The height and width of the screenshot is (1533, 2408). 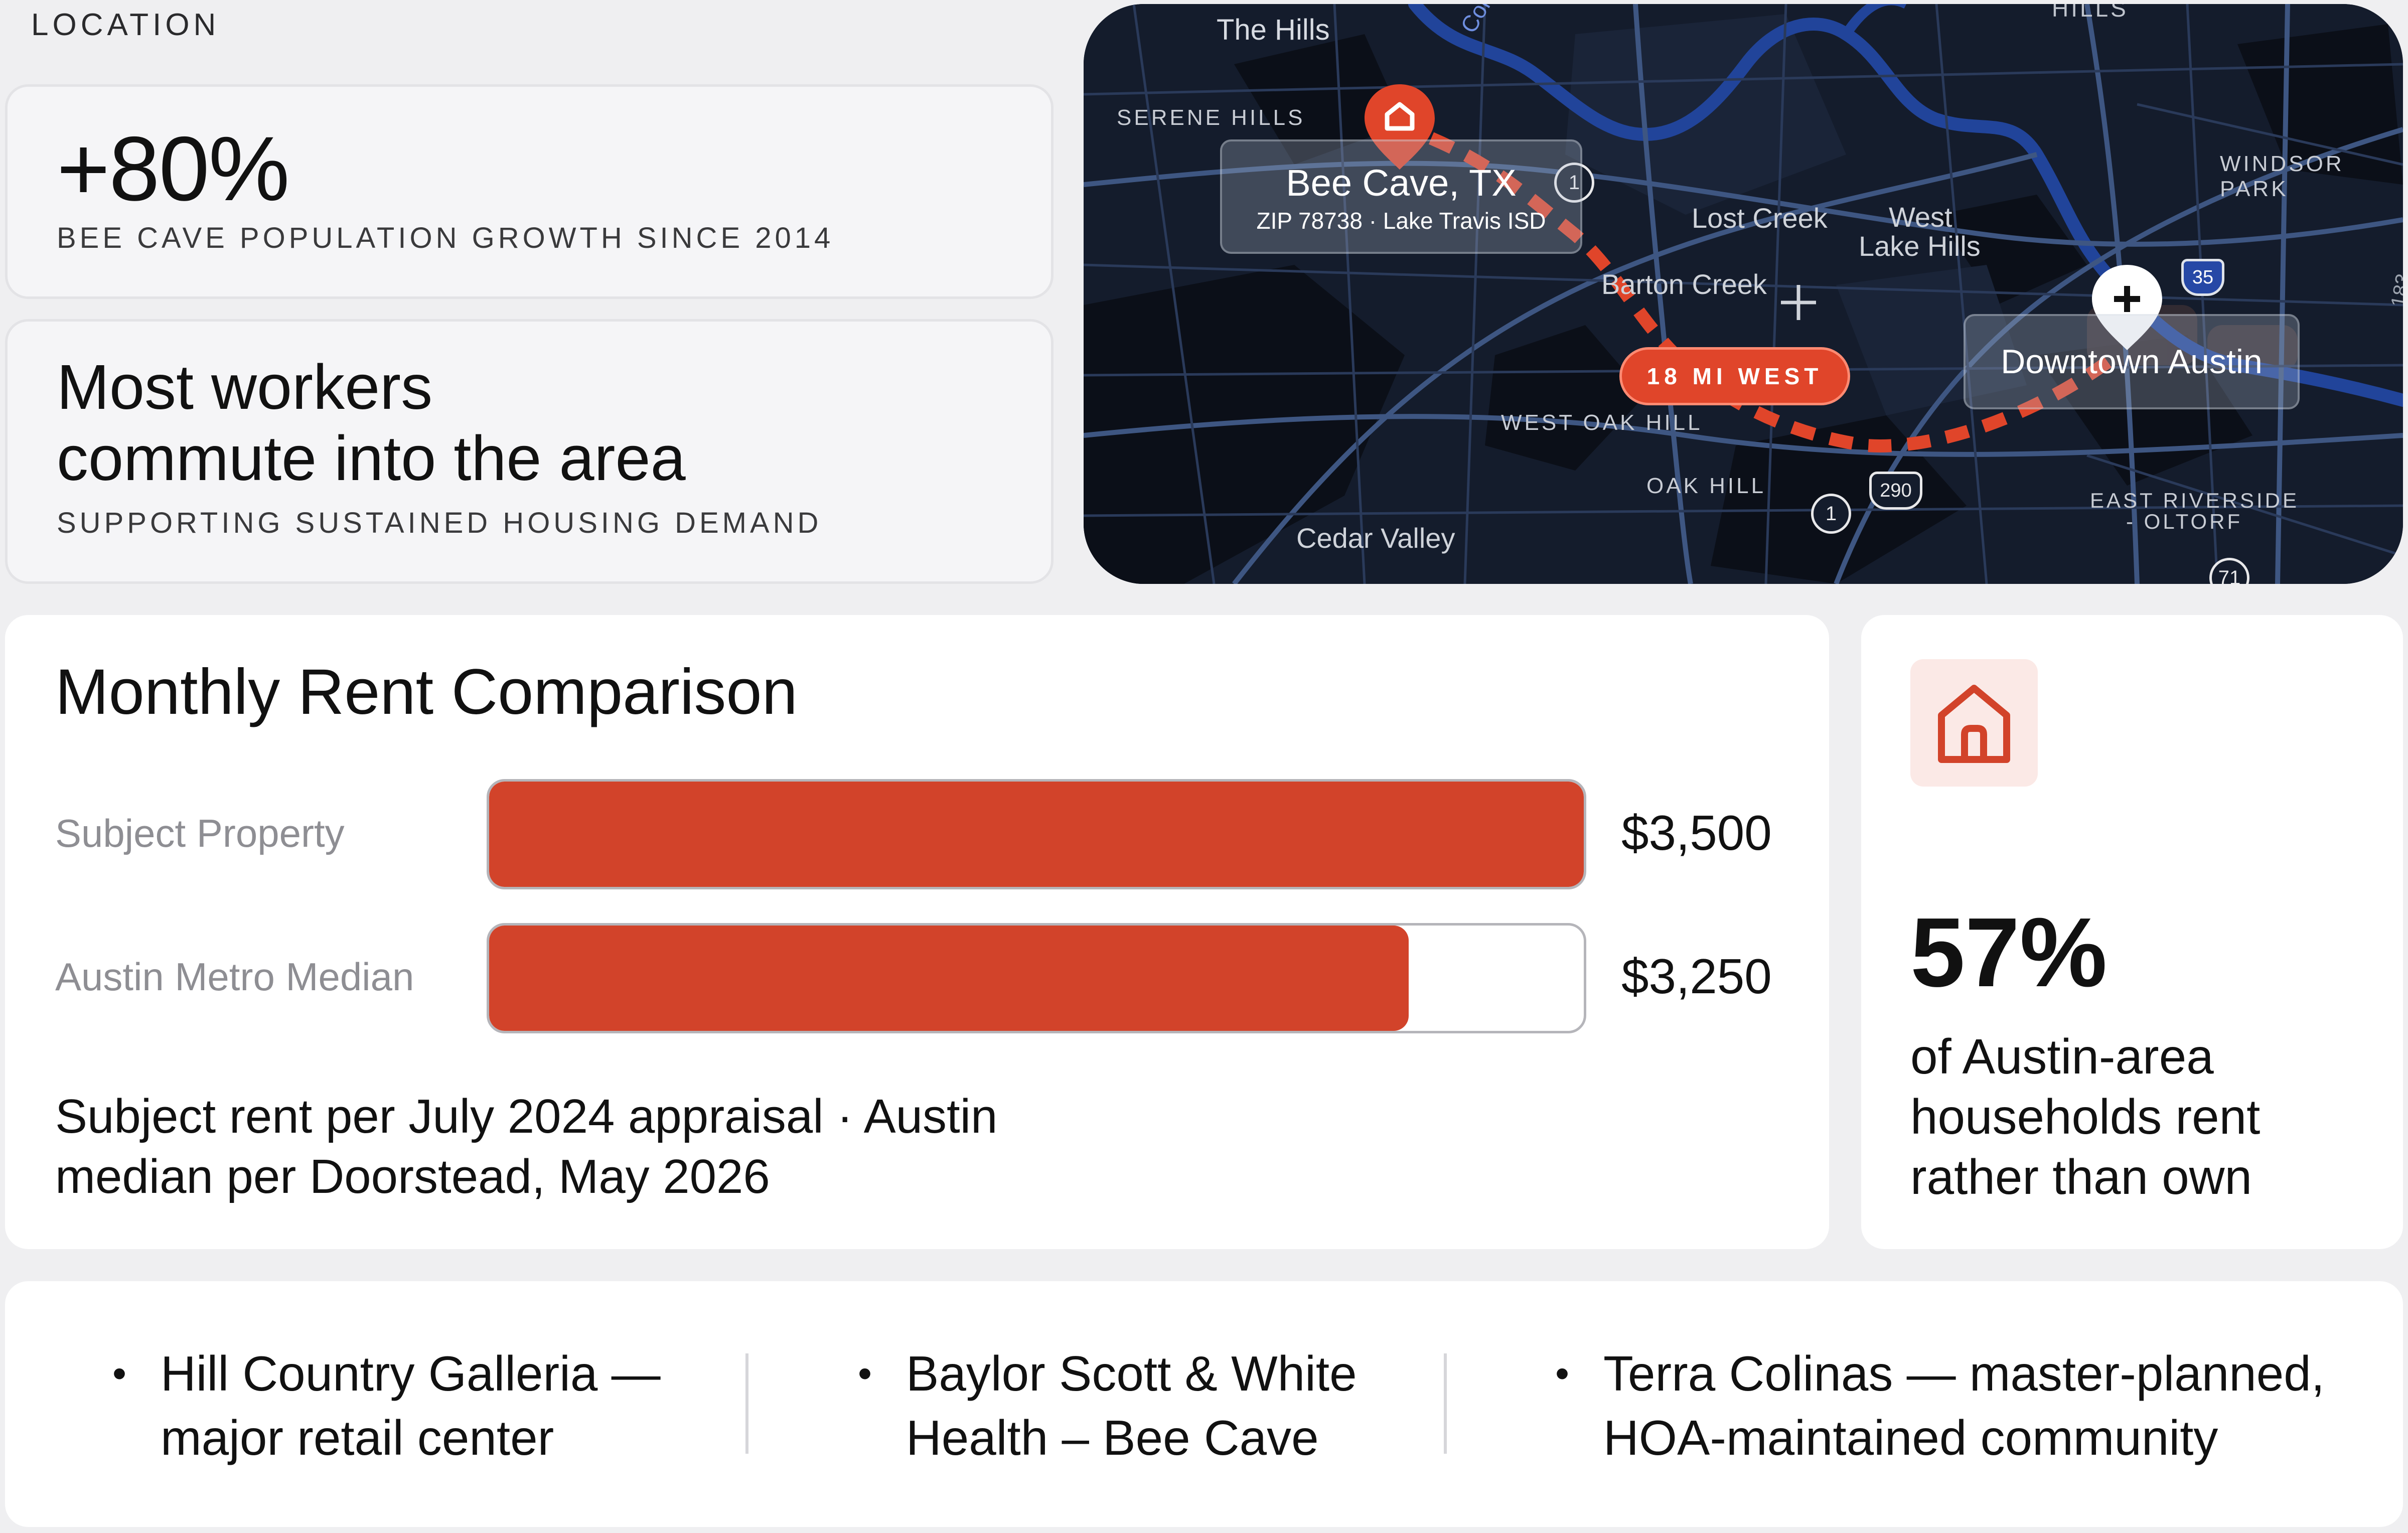 I want to click on highway-shield-35: 35, so click(x=2202, y=277).